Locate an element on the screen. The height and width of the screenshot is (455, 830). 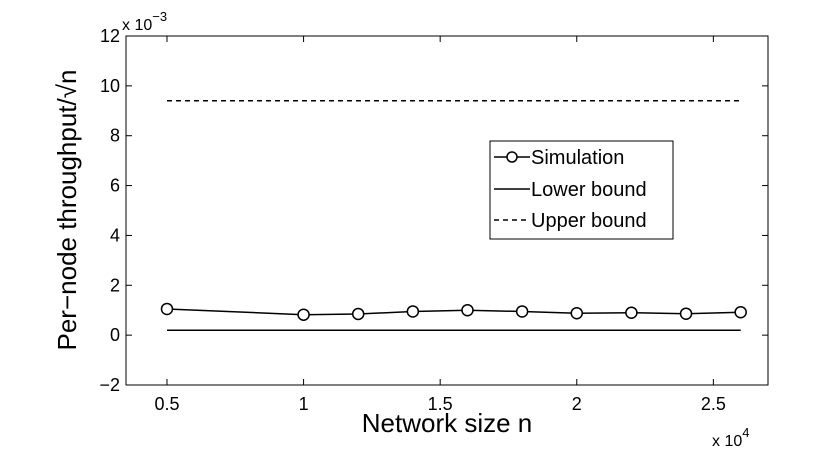
legend-label-upper-bound: Upper bound is located at coordinates (589, 221).